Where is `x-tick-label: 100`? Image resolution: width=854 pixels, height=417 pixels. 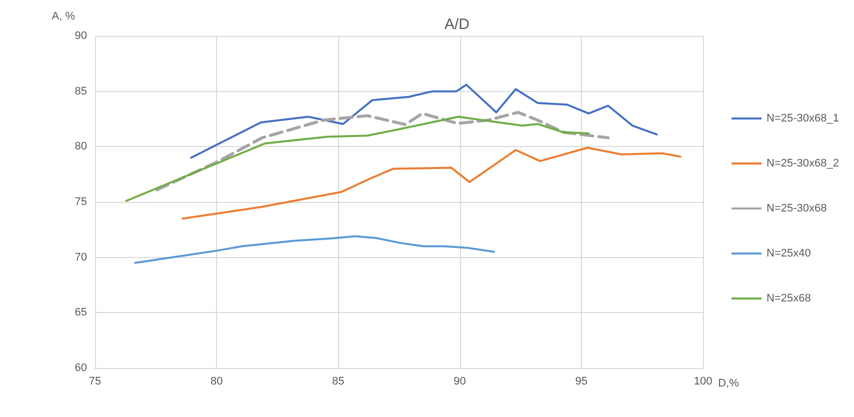 x-tick-label: 100 is located at coordinates (703, 382).